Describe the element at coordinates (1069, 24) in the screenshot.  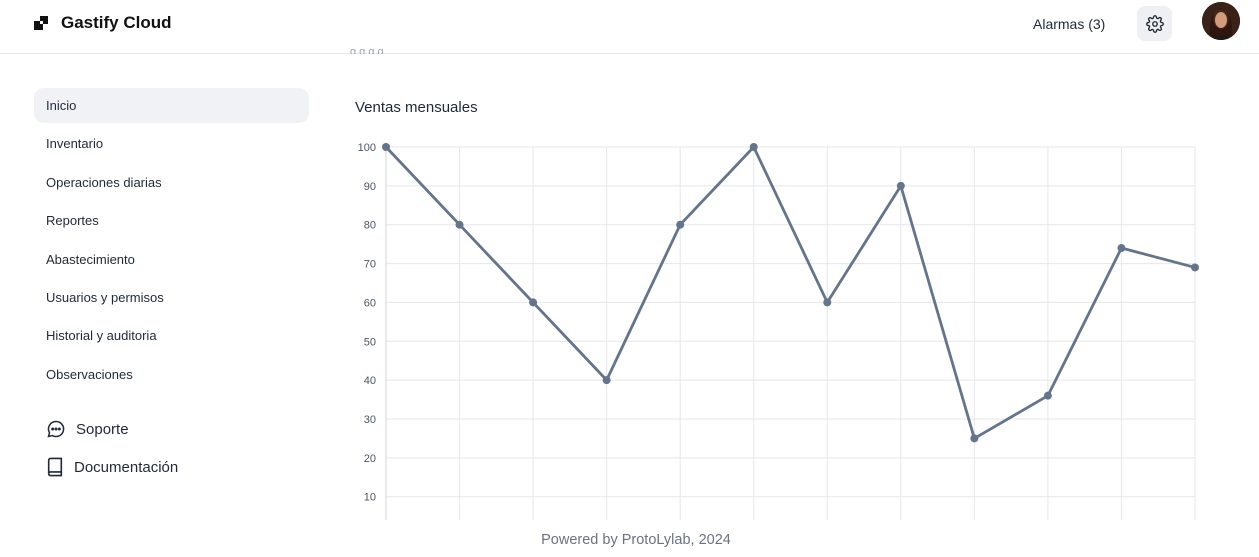
I see `alarms-link: Alarmas (3)` at that location.